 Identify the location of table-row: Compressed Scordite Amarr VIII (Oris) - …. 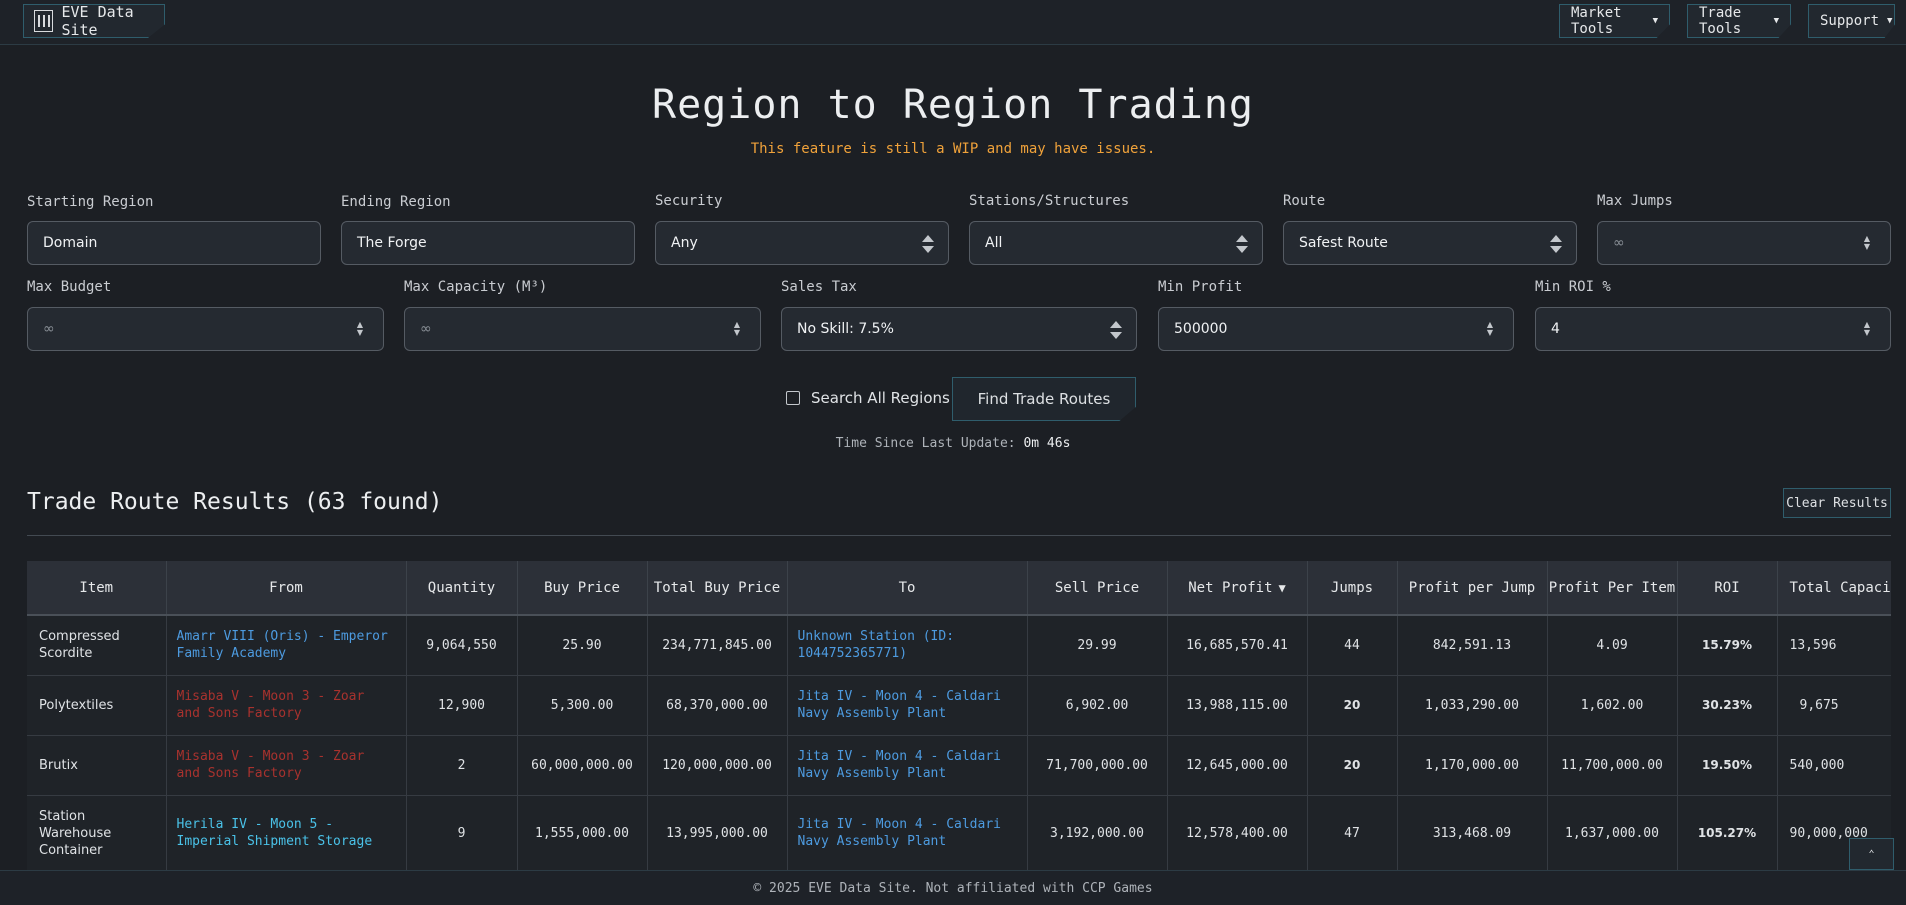
(959, 645).